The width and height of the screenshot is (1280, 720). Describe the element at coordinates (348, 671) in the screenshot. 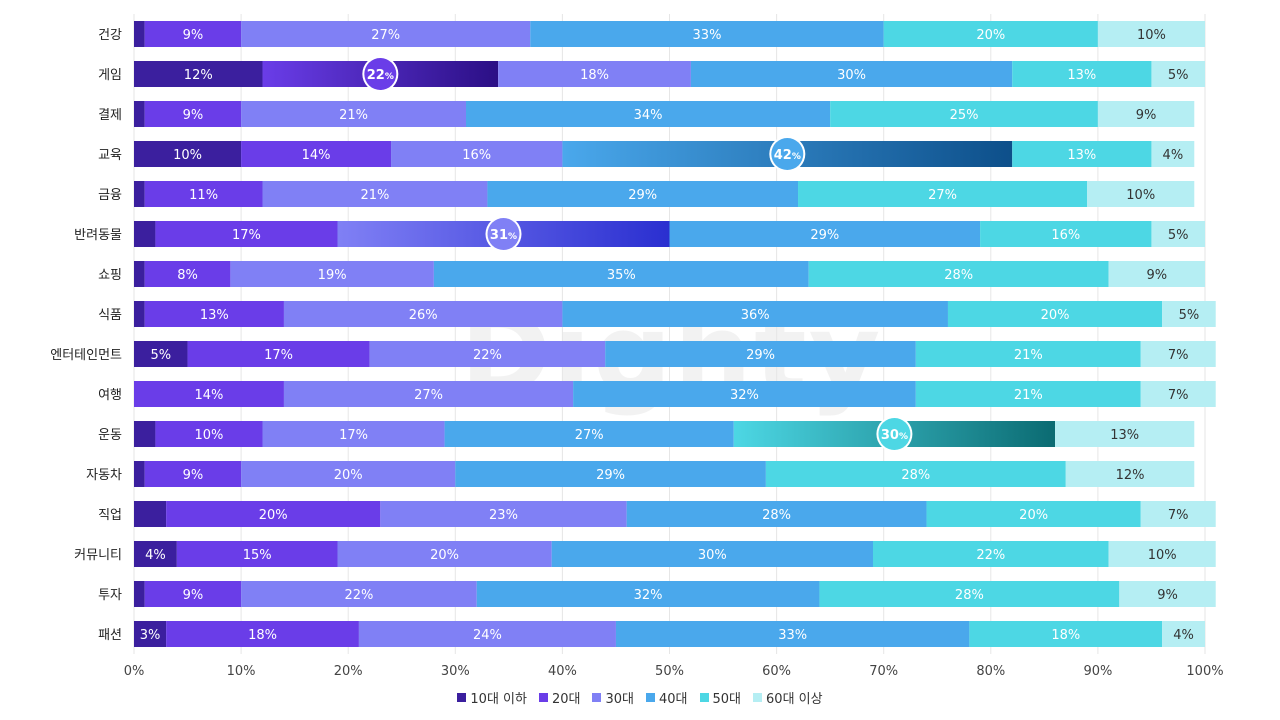

I see `x-tick-label: 20%` at that location.